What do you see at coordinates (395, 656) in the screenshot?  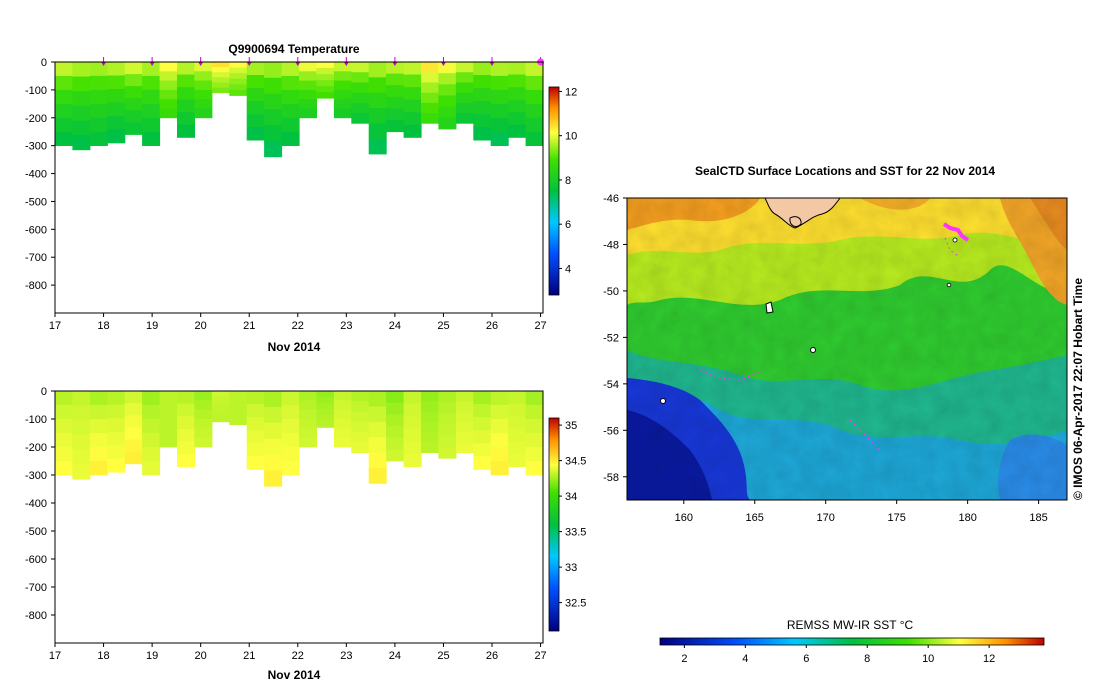 I see `salinity-x-tick-label: 24` at bounding box center [395, 656].